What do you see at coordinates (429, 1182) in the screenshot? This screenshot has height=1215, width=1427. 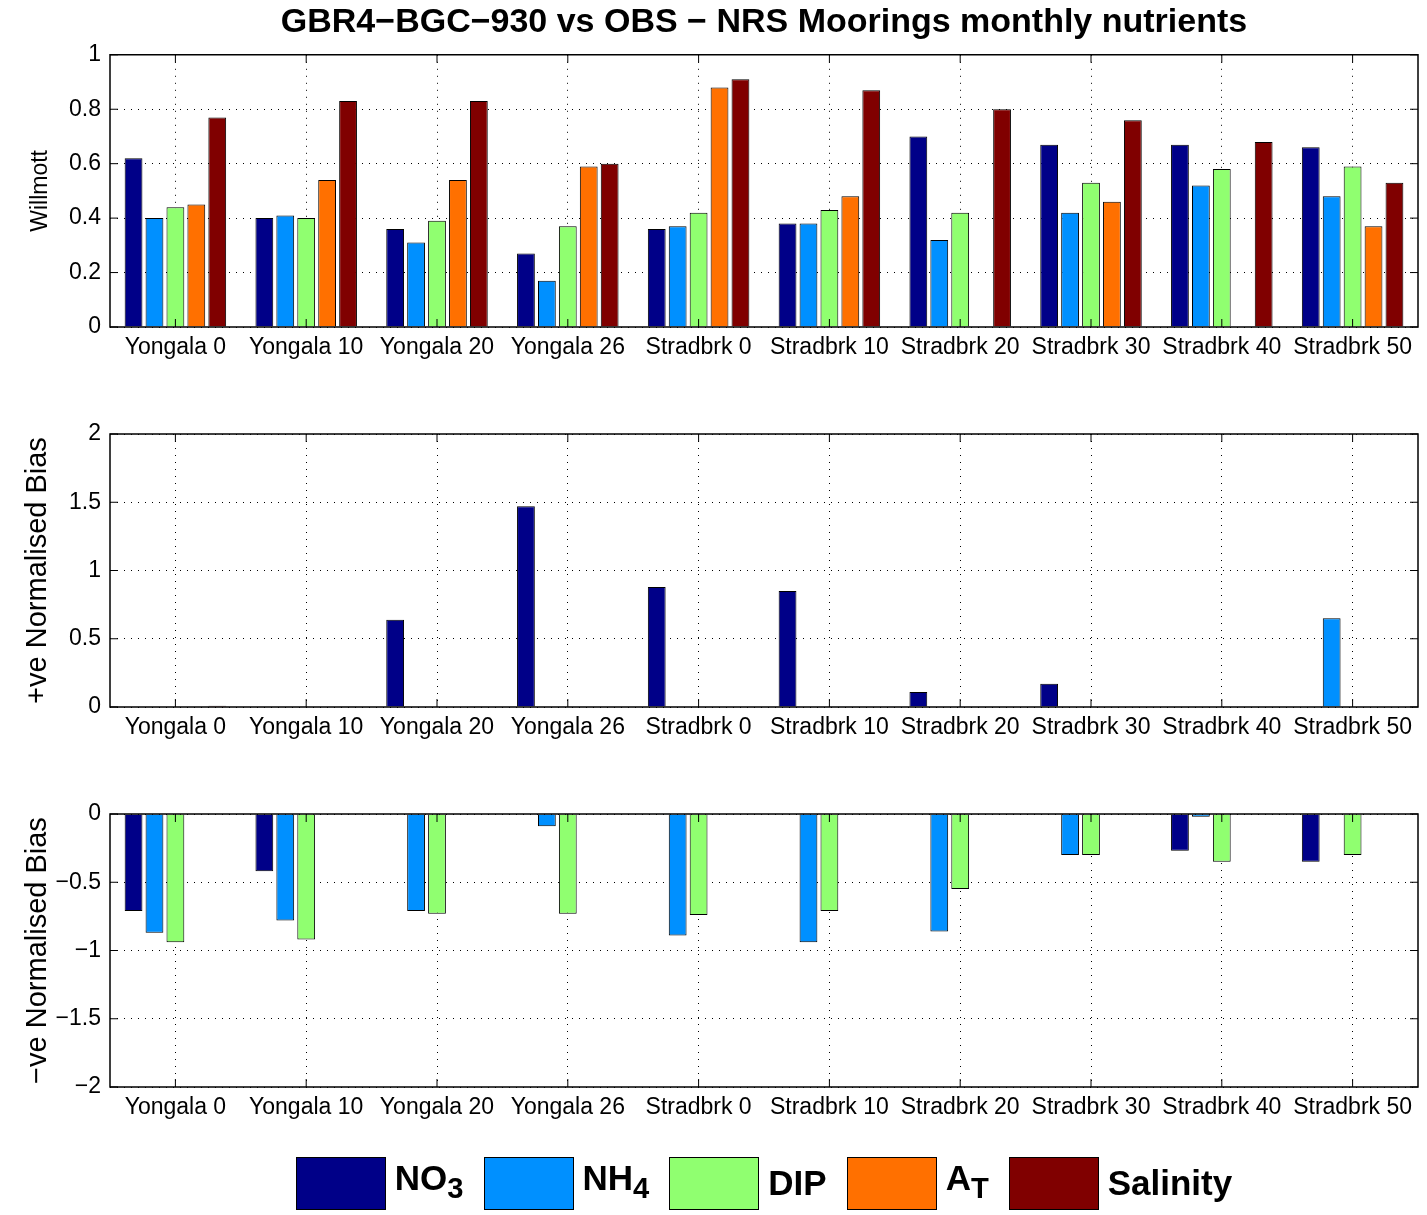 I see `legend-label: NO$_{3}$` at bounding box center [429, 1182].